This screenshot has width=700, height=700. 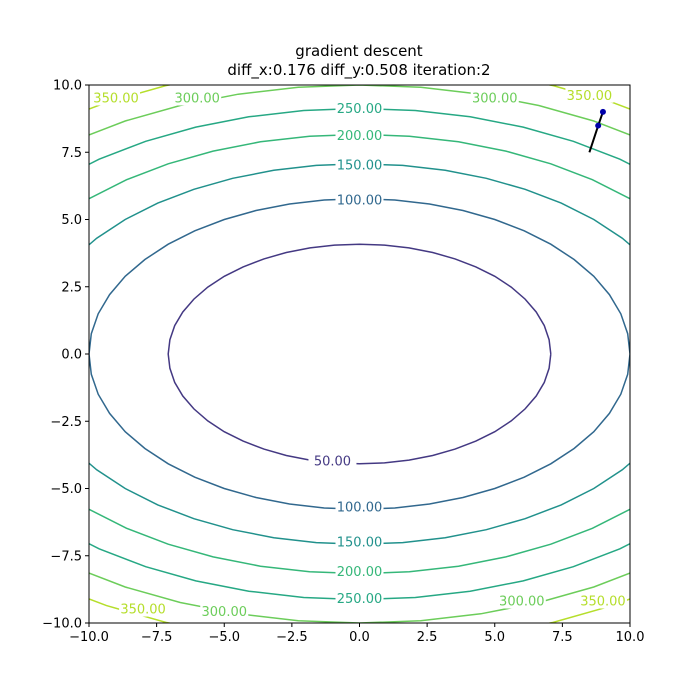 I want to click on y-tick-label: −2.5, so click(x=66, y=422).